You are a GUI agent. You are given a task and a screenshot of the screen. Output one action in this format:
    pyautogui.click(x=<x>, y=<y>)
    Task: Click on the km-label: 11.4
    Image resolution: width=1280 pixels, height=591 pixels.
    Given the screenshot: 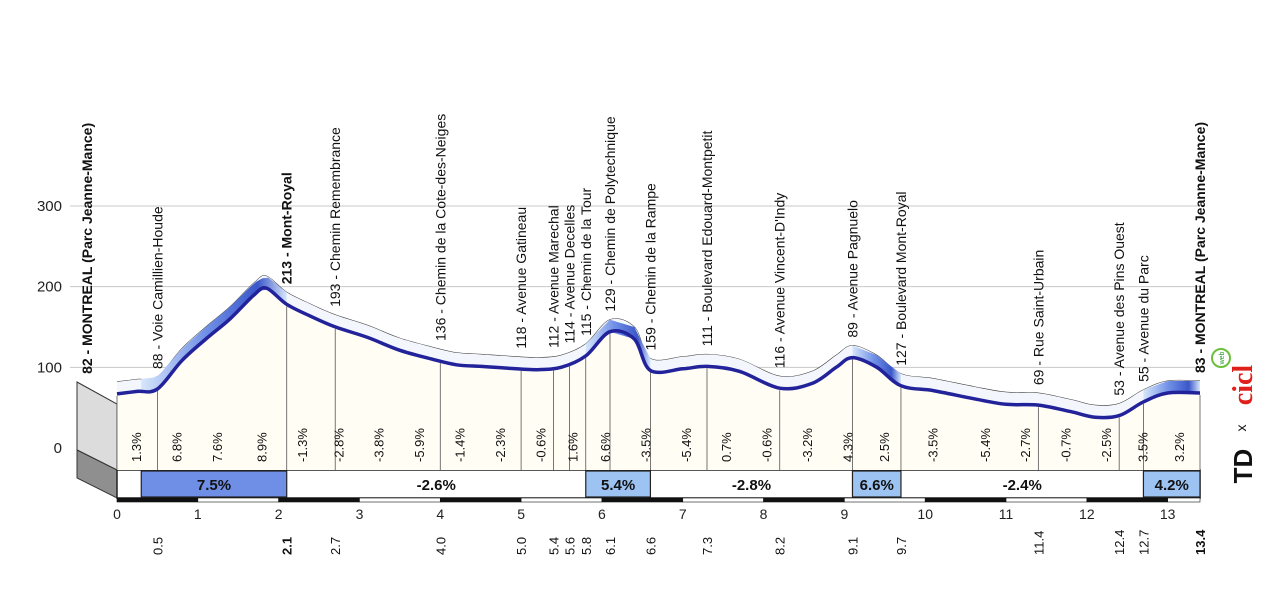 What is the action you would take?
    pyautogui.click(x=1038, y=543)
    